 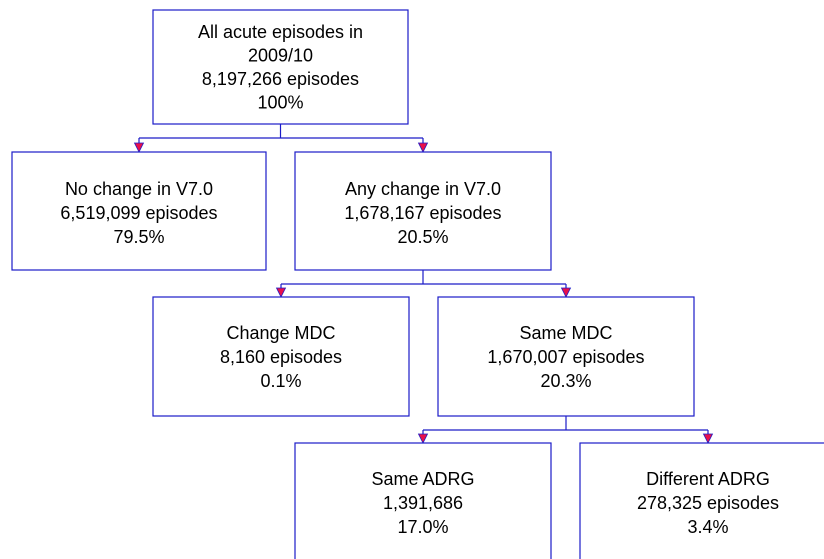 What do you see at coordinates (139, 189) in the screenshot?
I see `node-text: No change in V7.0` at bounding box center [139, 189].